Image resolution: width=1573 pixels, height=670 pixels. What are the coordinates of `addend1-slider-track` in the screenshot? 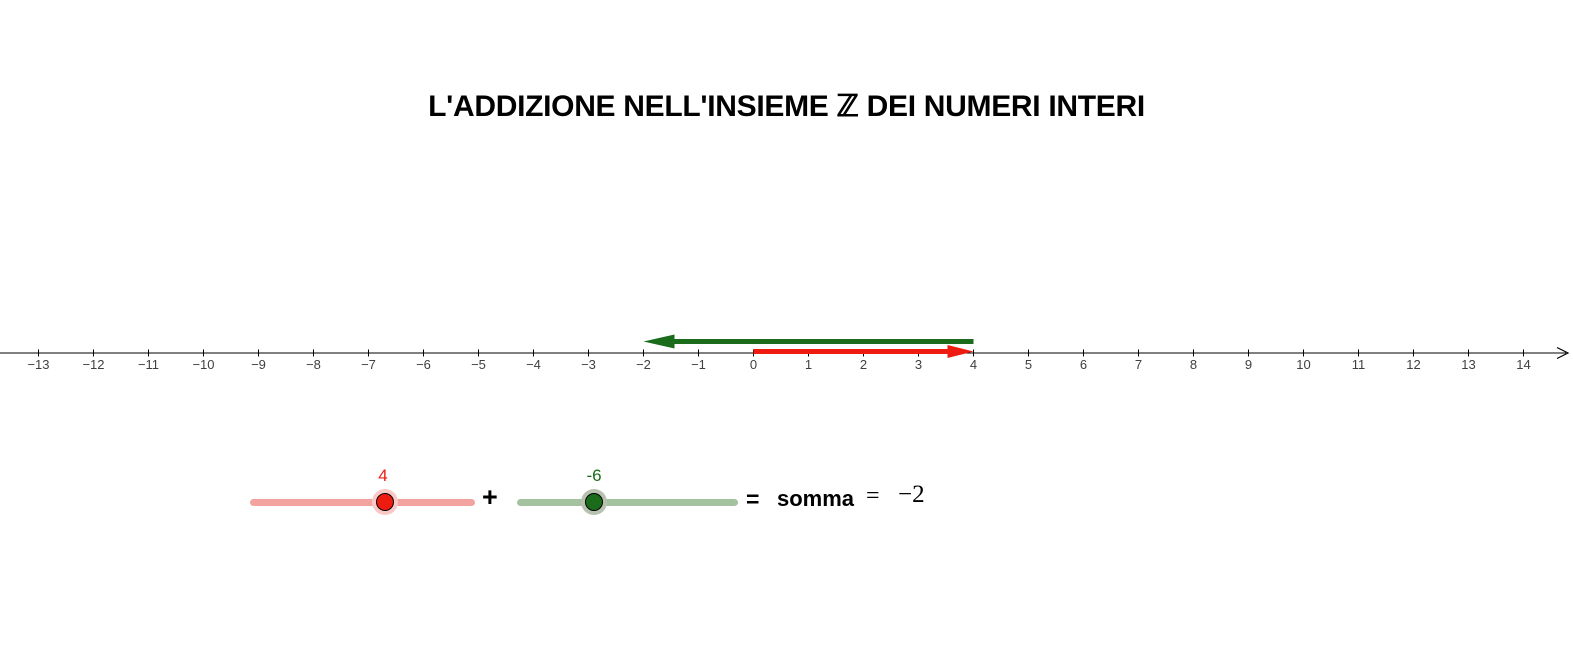 It's located at (362, 502).